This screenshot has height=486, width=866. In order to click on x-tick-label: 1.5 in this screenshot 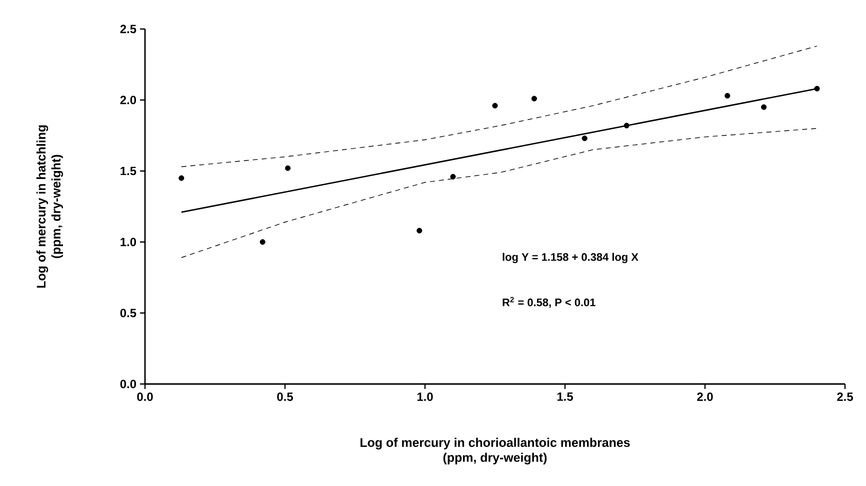, I will do `click(565, 396)`.